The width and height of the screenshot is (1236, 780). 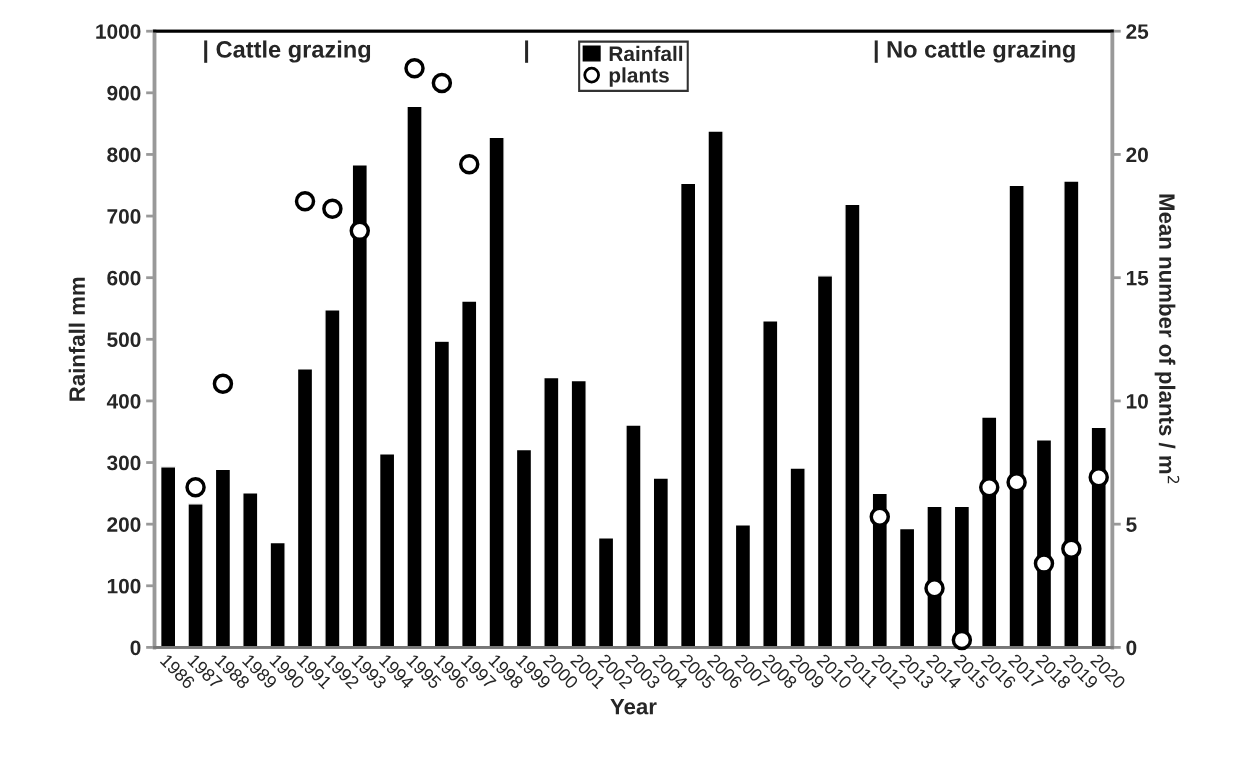 What do you see at coordinates (124, 463) in the screenshot?
I see `y-tick-label: 300` at bounding box center [124, 463].